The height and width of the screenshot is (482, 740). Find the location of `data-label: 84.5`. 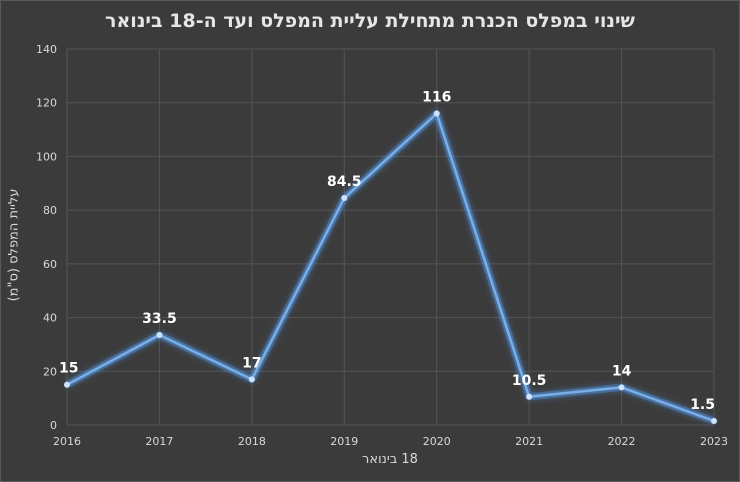

data-label: 84.5 is located at coordinates (344, 182).